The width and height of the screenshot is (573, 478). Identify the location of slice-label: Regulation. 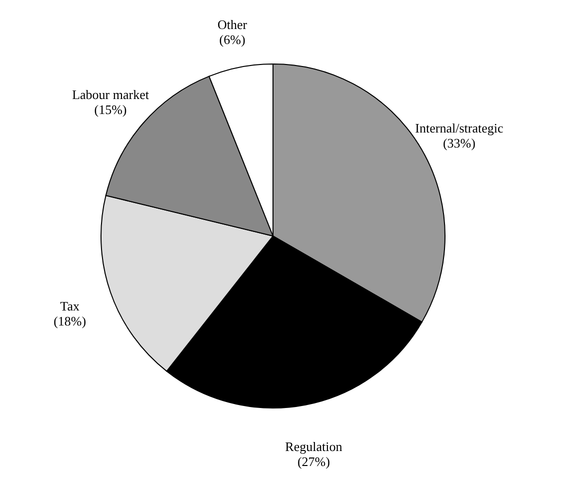
(314, 446).